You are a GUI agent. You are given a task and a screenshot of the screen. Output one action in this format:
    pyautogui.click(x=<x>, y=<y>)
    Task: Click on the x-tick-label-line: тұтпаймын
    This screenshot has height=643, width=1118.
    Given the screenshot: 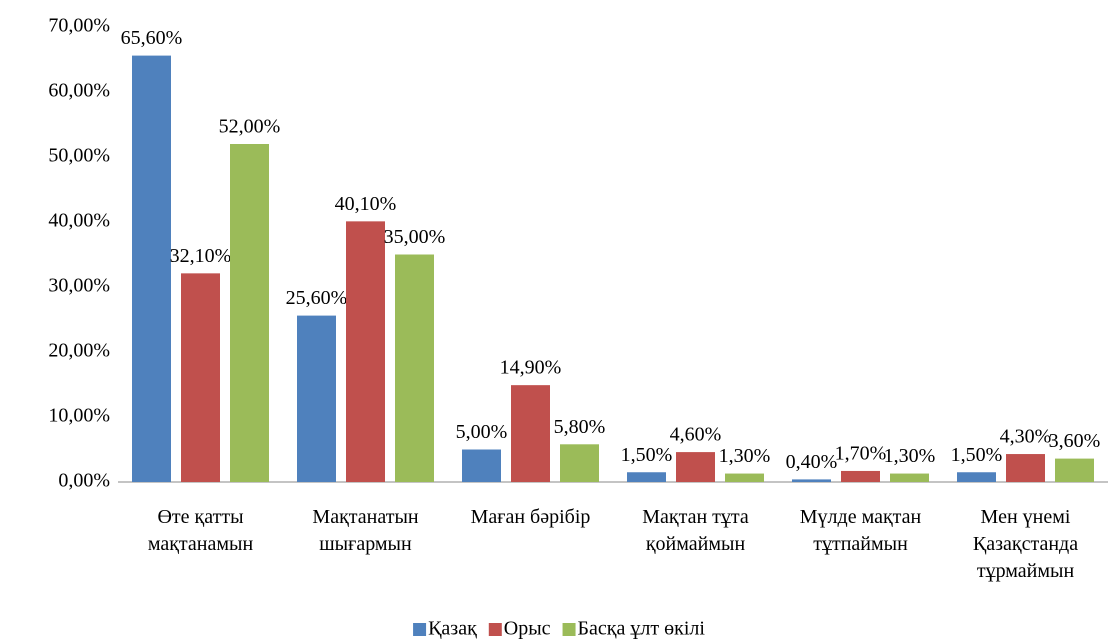 What is the action you would take?
    pyautogui.click(x=860, y=544)
    